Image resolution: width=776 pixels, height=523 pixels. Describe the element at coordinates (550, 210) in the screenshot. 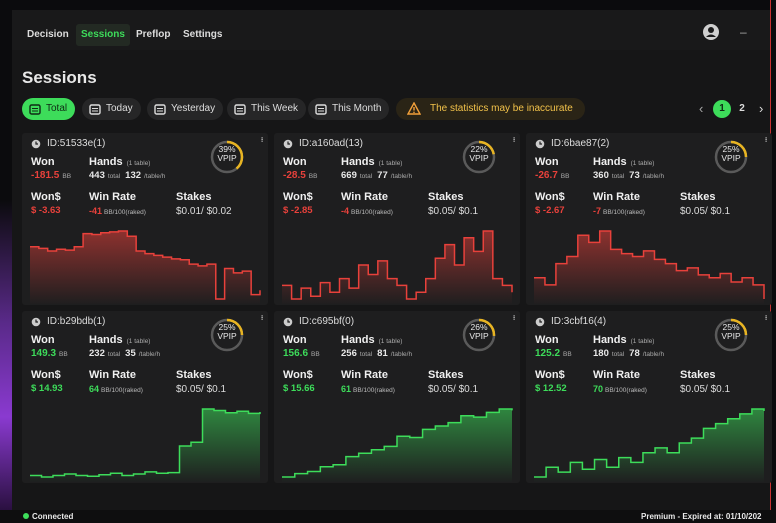

I see `won-dollars-value: $ -2.67` at that location.